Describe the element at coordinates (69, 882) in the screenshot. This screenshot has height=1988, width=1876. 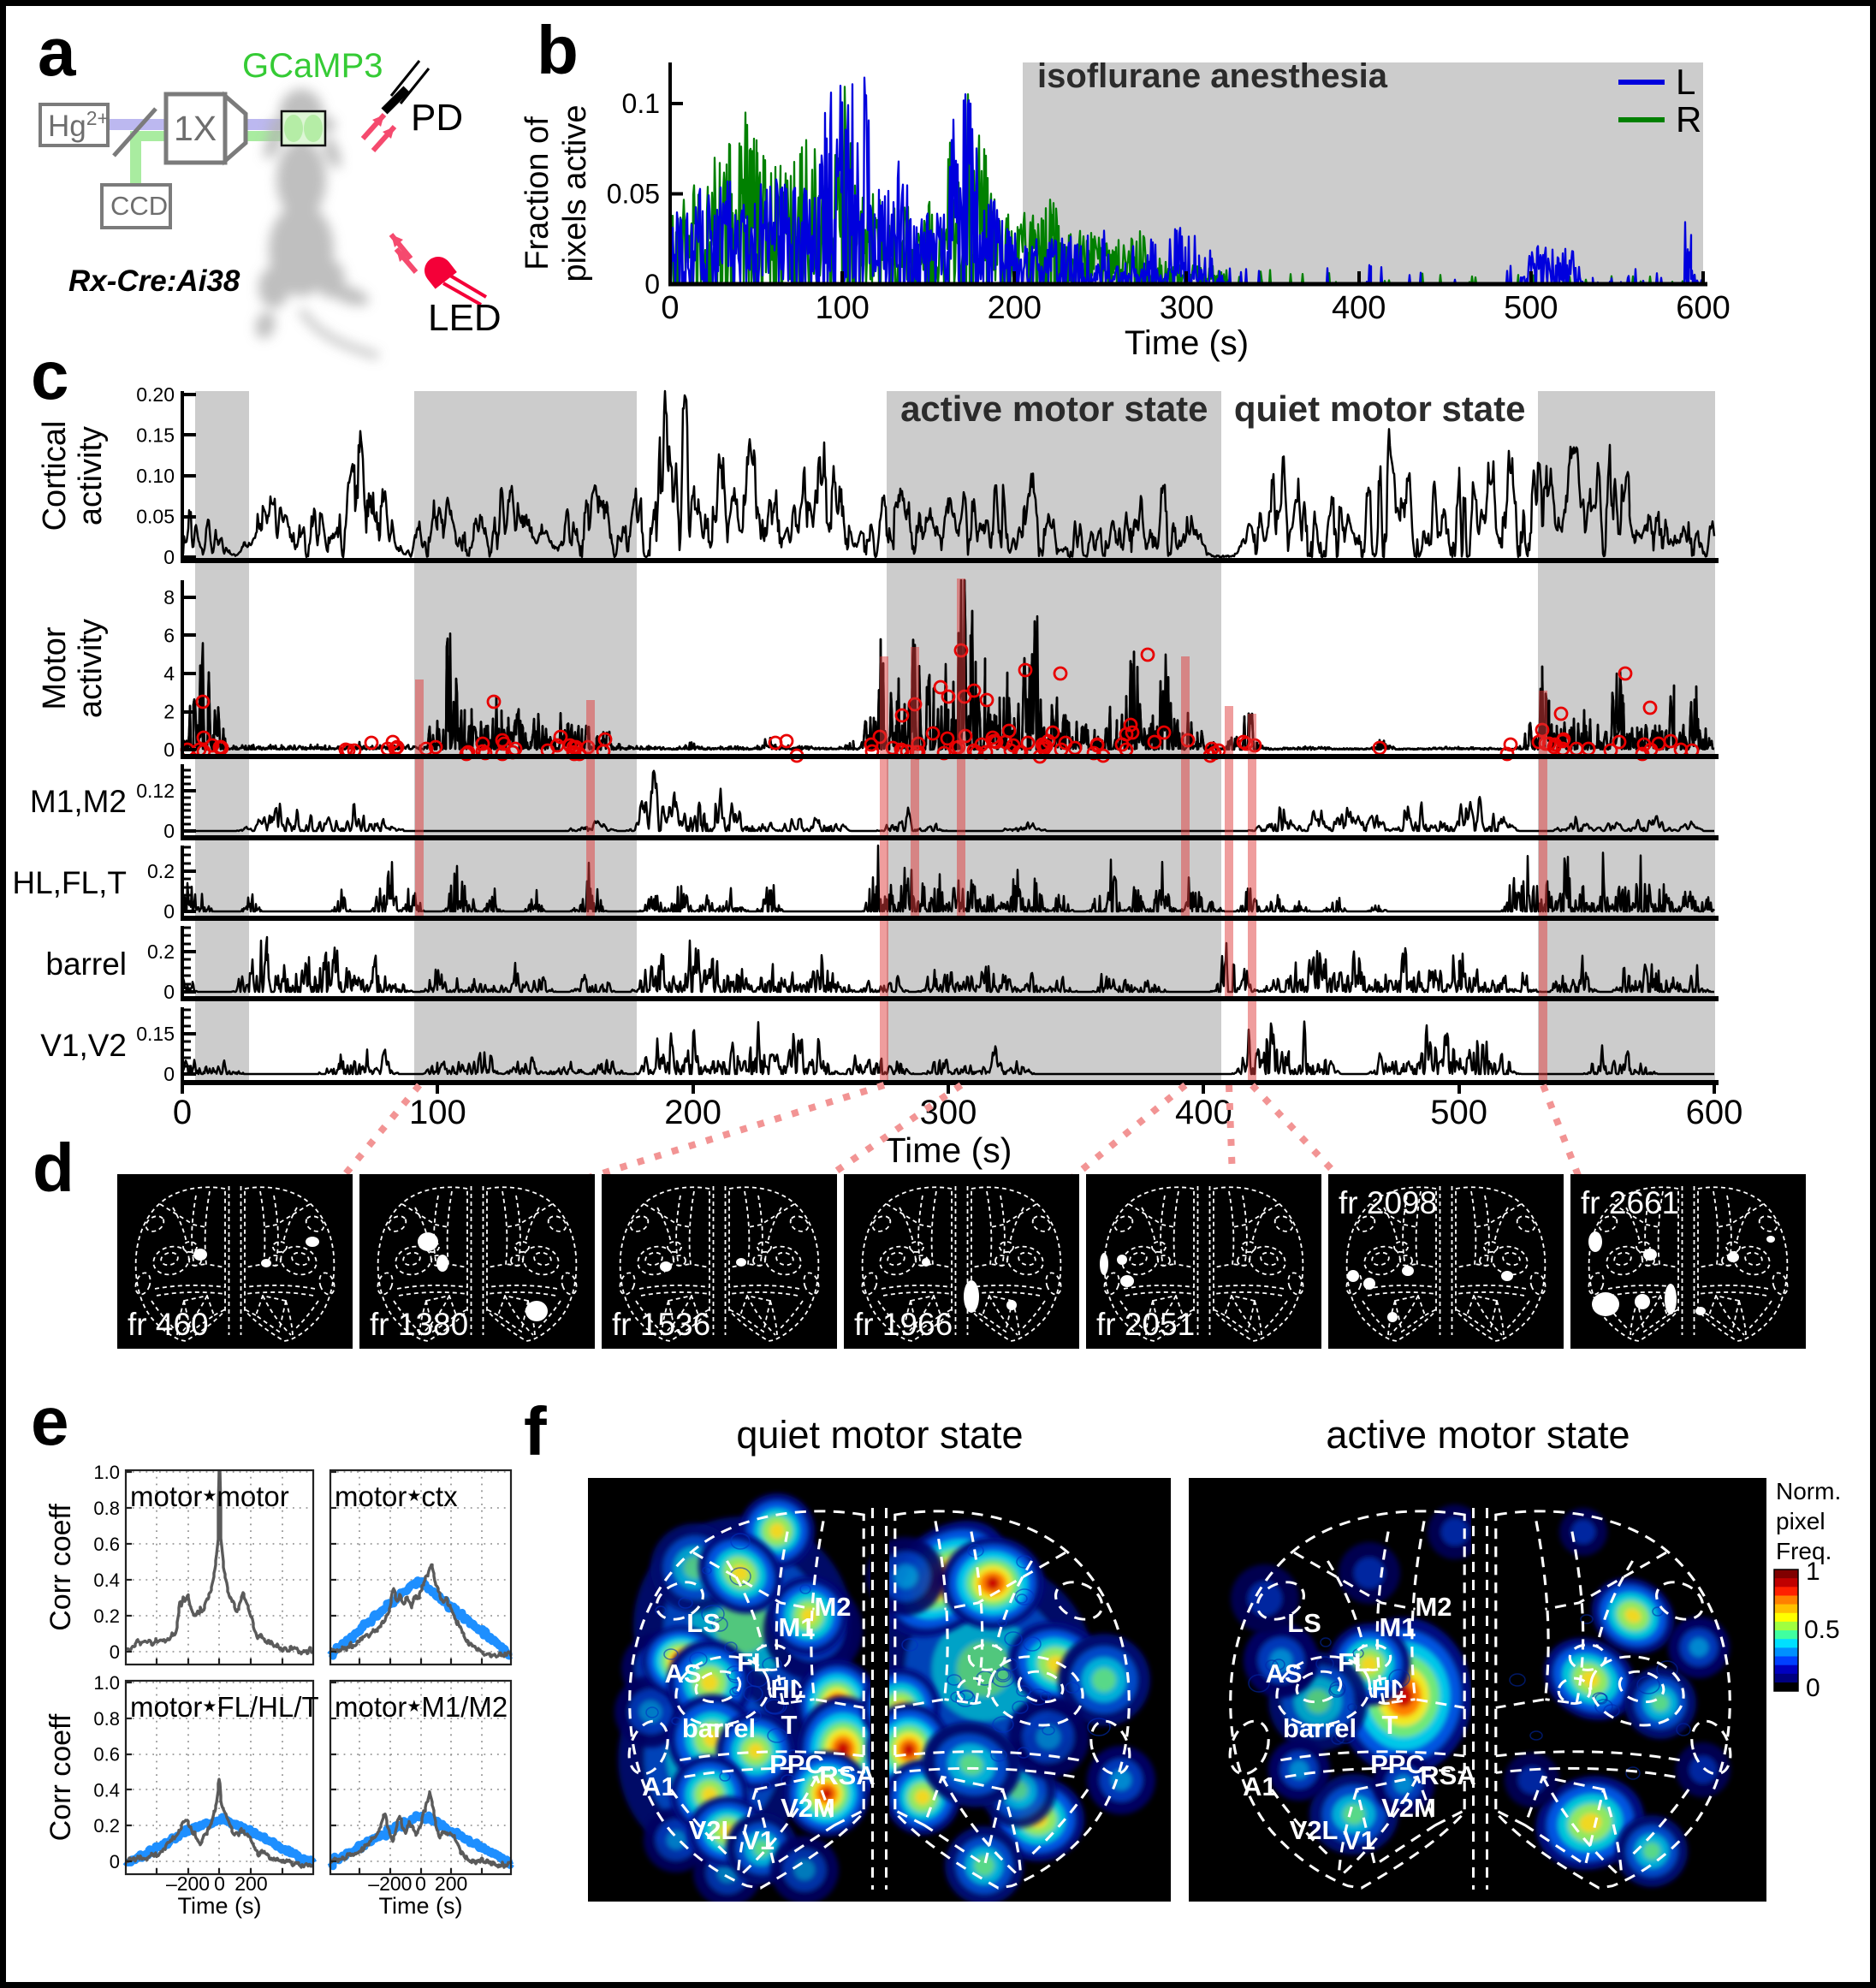
I see `svg-text: HL,FL,T` at that location.